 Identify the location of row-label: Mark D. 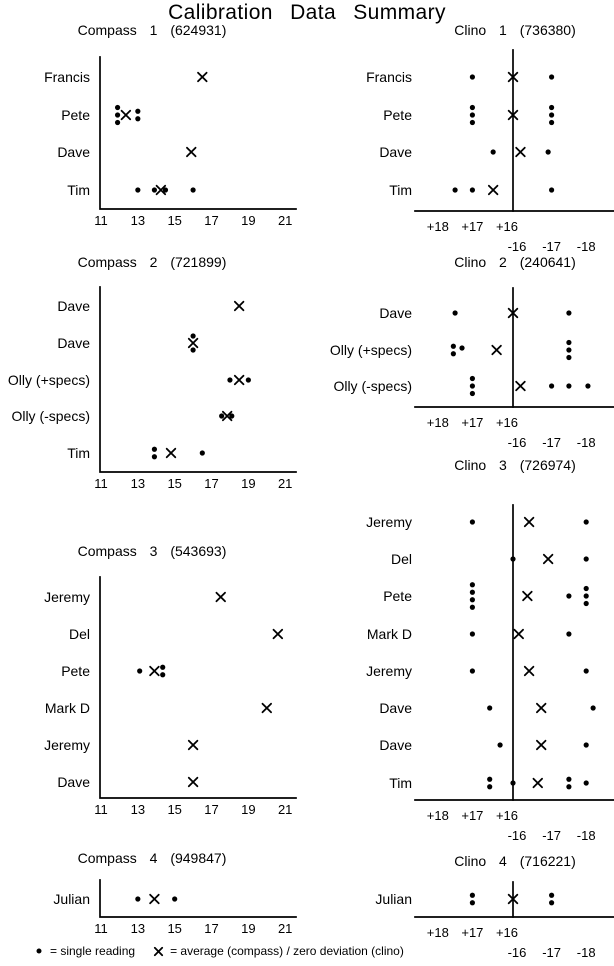
(389, 634).